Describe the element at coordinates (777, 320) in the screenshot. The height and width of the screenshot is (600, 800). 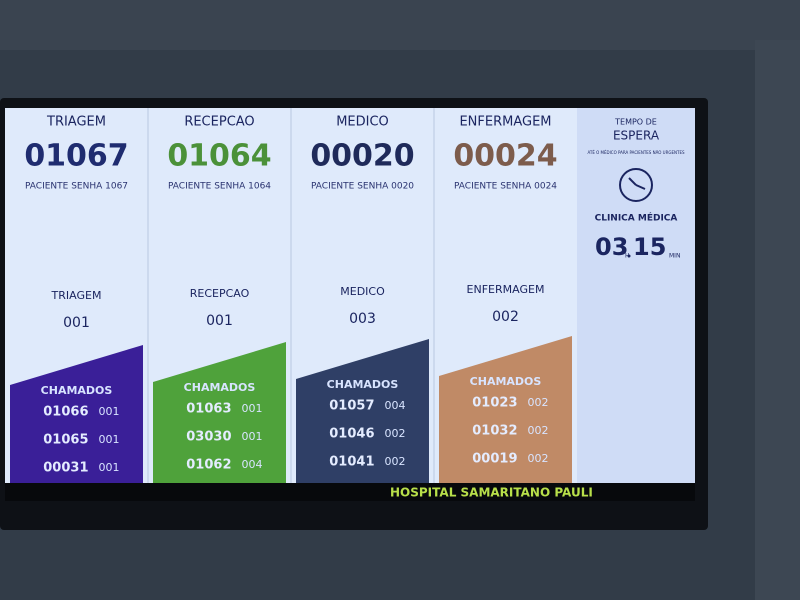
I see `wall-edge` at that location.